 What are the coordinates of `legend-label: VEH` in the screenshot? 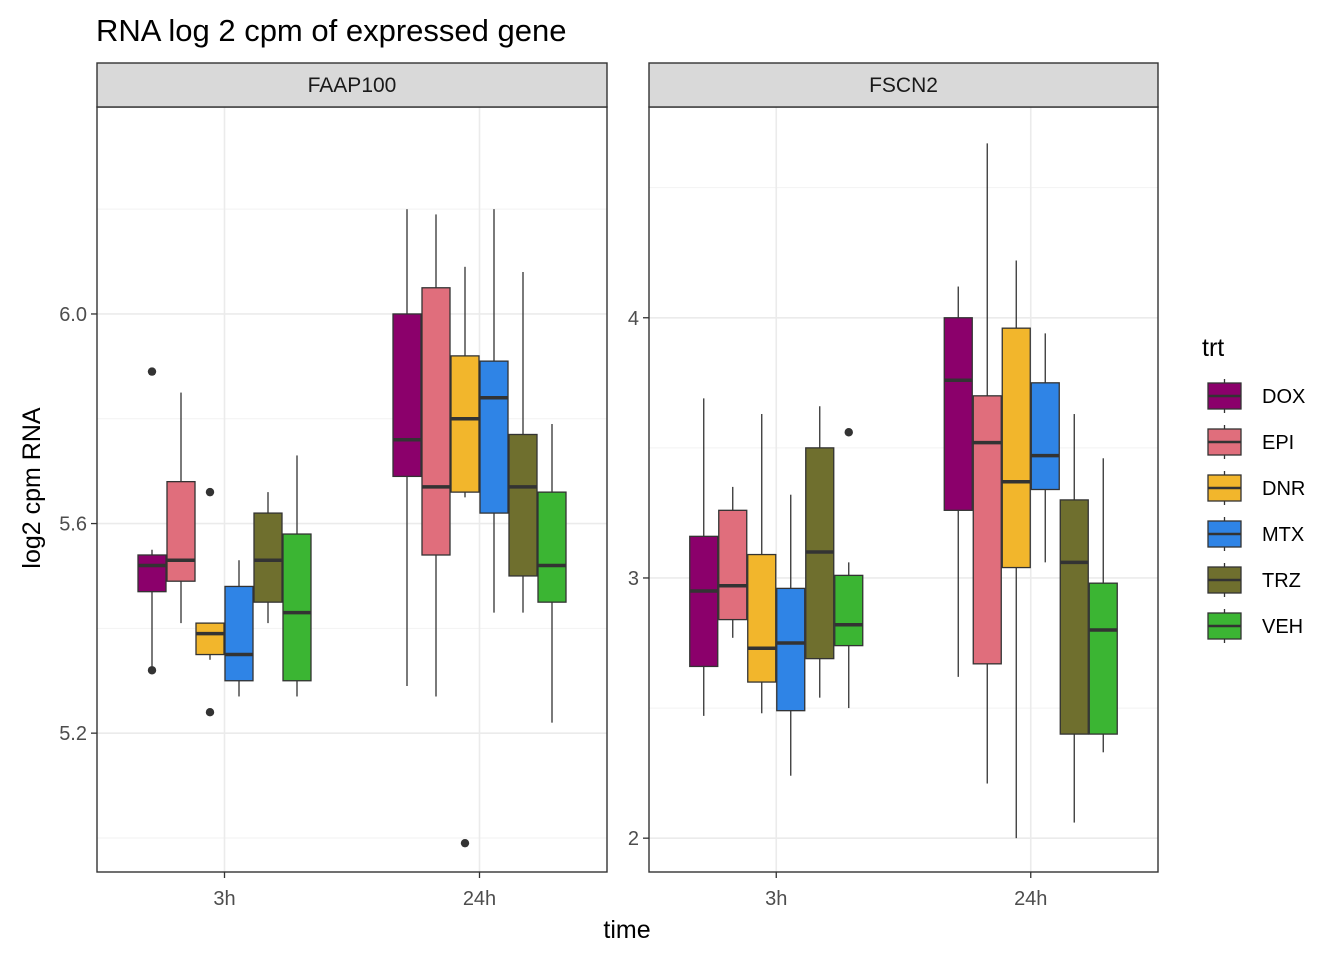 It's located at (1282, 627).